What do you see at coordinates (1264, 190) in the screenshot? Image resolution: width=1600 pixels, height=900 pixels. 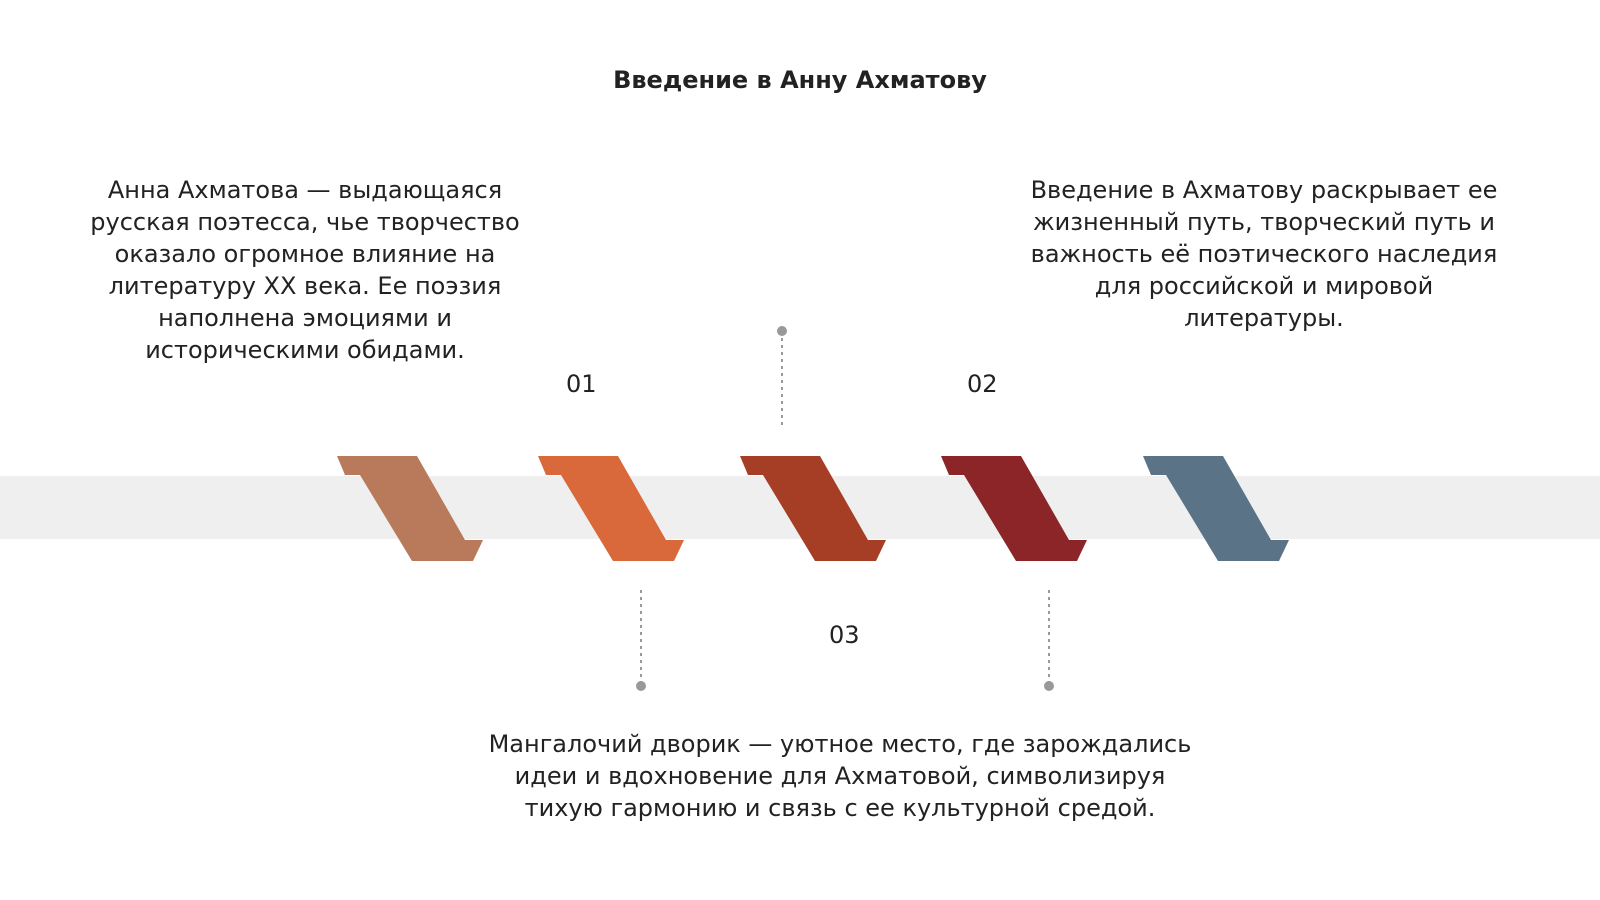 I see `text-line: Введение в Ахматову раскрывает ее` at bounding box center [1264, 190].